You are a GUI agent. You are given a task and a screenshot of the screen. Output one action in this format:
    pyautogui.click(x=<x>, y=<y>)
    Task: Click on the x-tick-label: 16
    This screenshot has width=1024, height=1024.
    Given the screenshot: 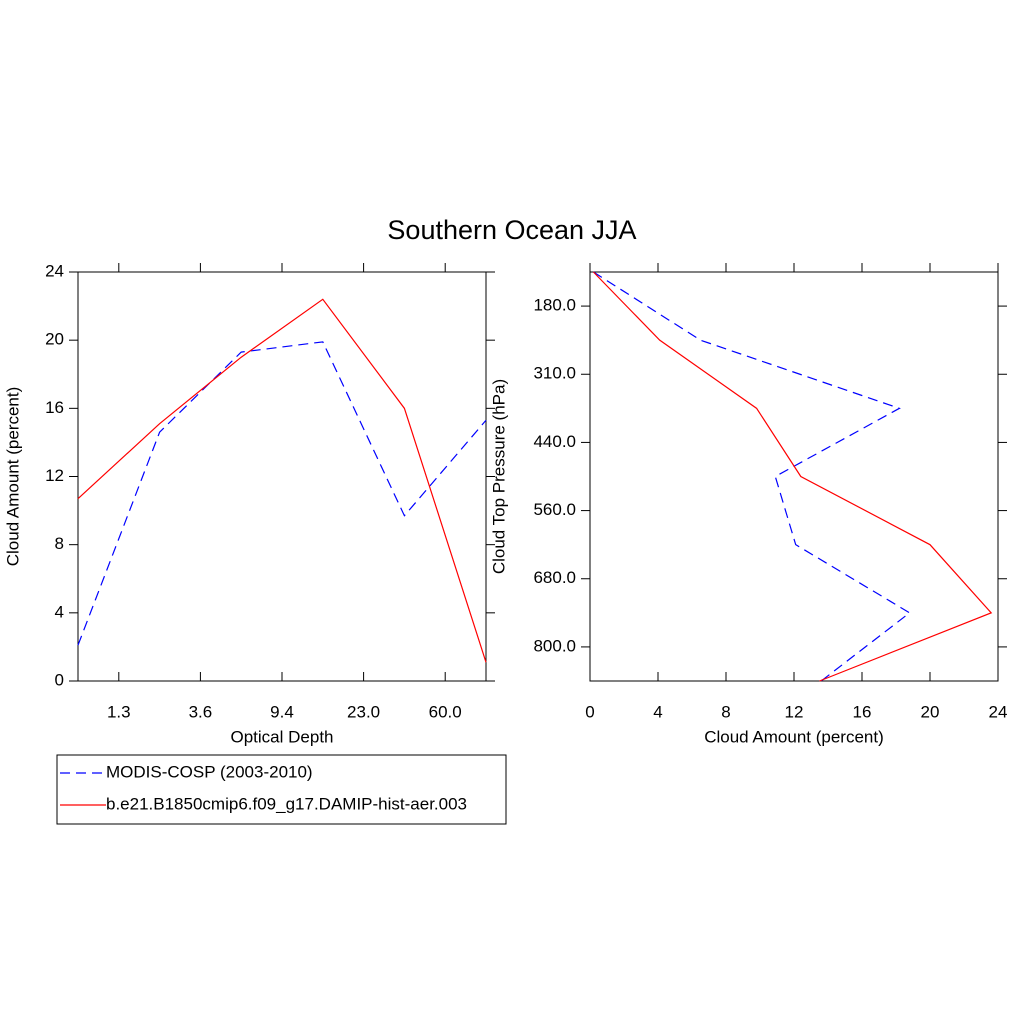 What is the action you would take?
    pyautogui.click(x=862, y=711)
    